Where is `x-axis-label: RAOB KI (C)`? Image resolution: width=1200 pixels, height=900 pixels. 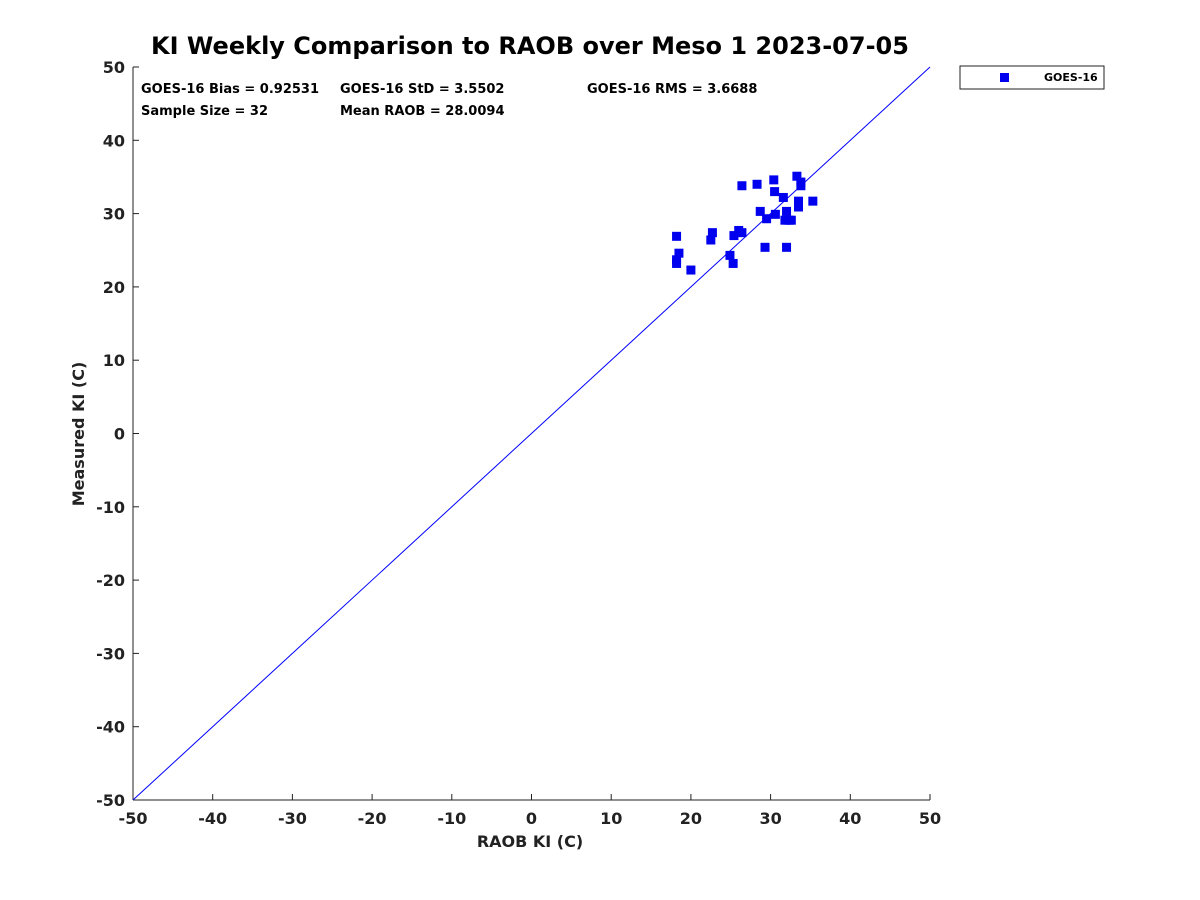 x-axis-label: RAOB KI (C) is located at coordinates (530, 841).